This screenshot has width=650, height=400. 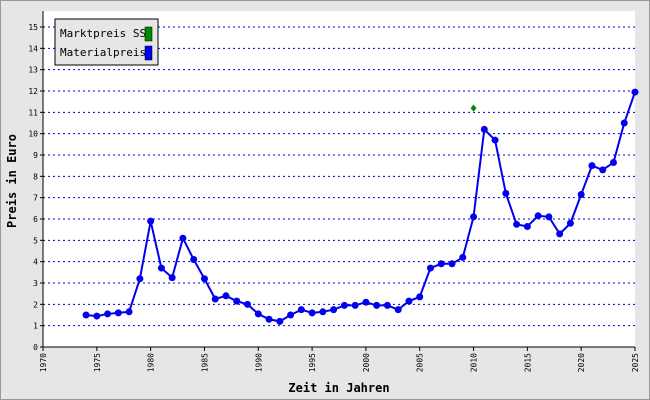 What do you see at coordinates (35, 219) in the screenshot?
I see `y-tick-label: 6` at bounding box center [35, 219].